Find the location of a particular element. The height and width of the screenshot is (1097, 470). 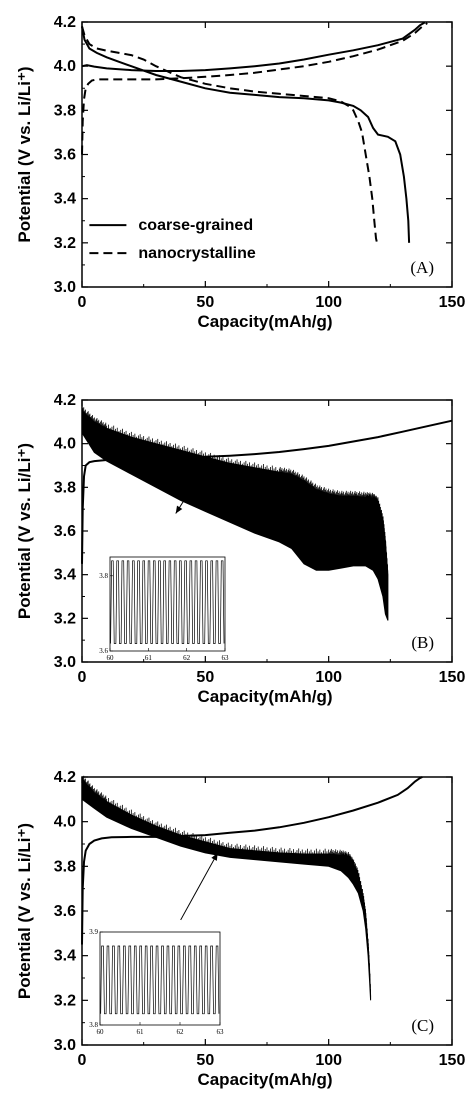

panel-tag: (A) is located at coordinates (422, 267).